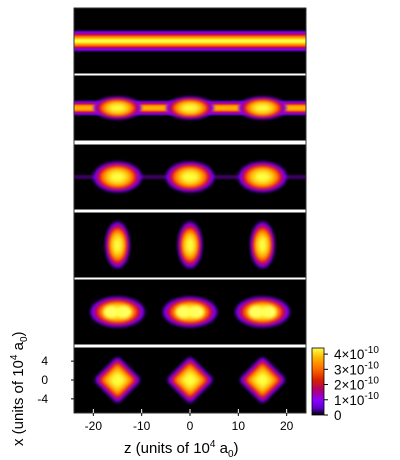 Image resolution: width=400 pixels, height=460 pixels. What do you see at coordinates (19, 388) in the screenshot?
I see `y-axis-title: x (units of 104 a0)` at bounding box center [19, 388].